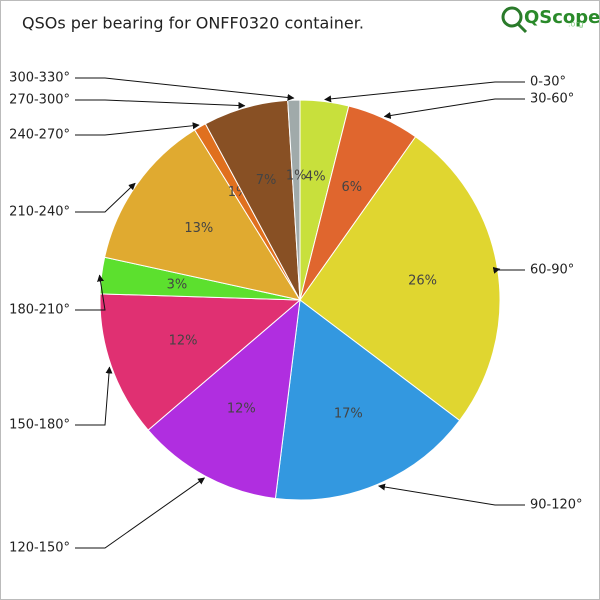  I want to click on logo-icon, so click(512, 17).